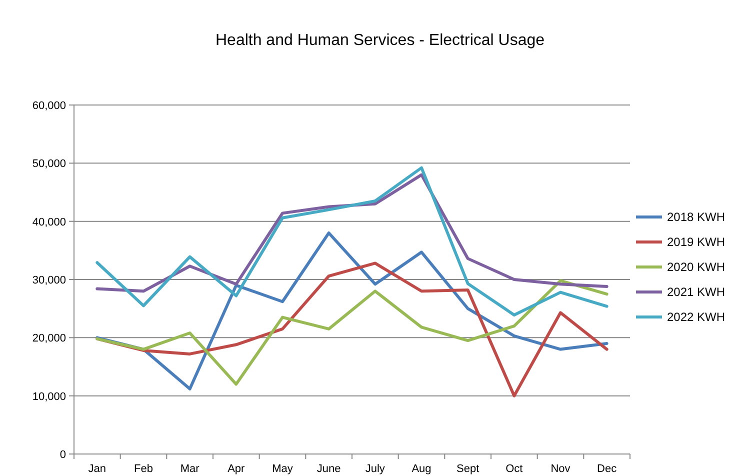 The height and width of the screenshot is (476, 737). Describe the element at coordinates (49, 338) in the screenshot. I see `y-tick-label: 20,000` at that location.